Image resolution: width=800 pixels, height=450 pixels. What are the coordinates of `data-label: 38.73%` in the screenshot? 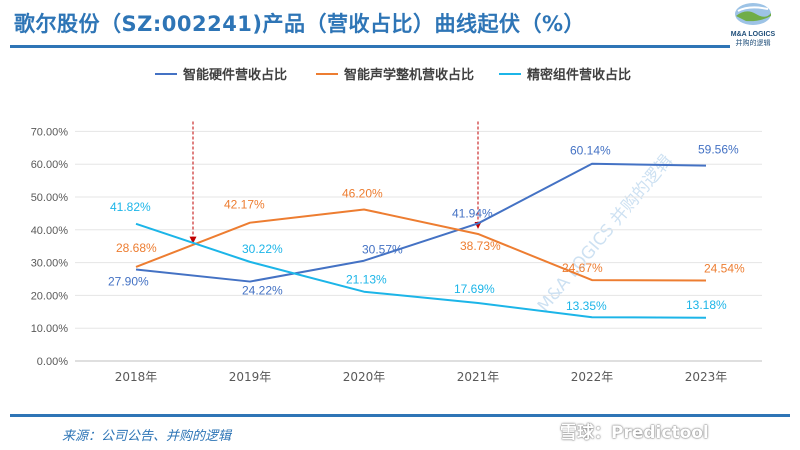 It's located at (480, 246).